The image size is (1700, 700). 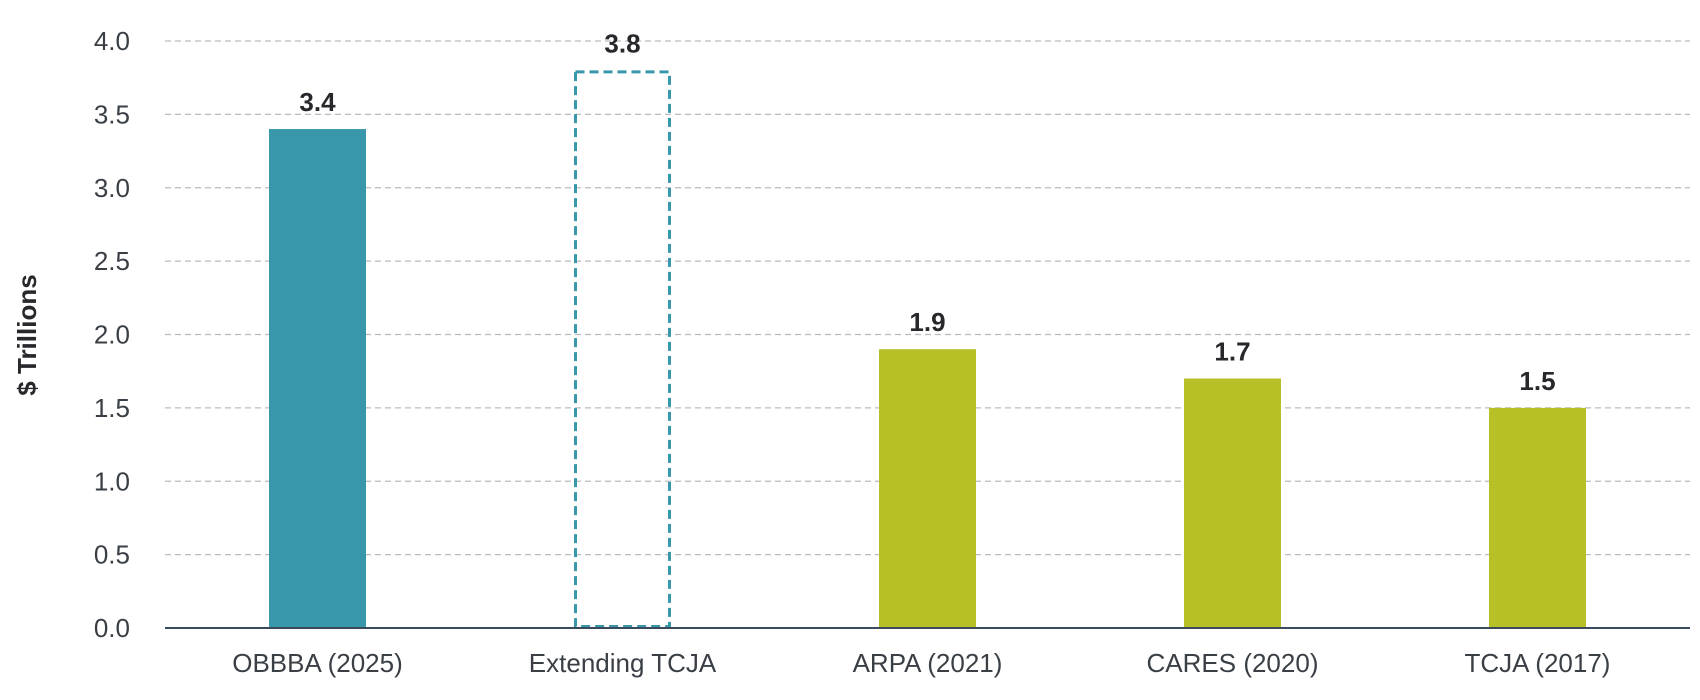 I want to click on y-tick-label: 1.5, so click(x=112, y=408).